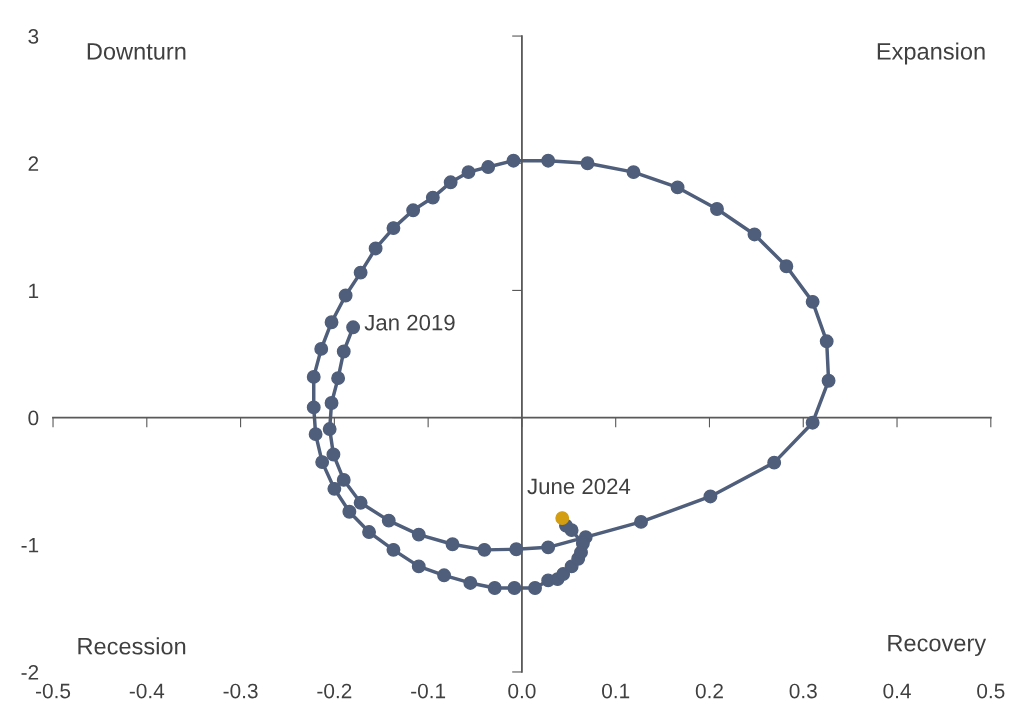  I want to click on annotation: Downturn, so click(136, 51).